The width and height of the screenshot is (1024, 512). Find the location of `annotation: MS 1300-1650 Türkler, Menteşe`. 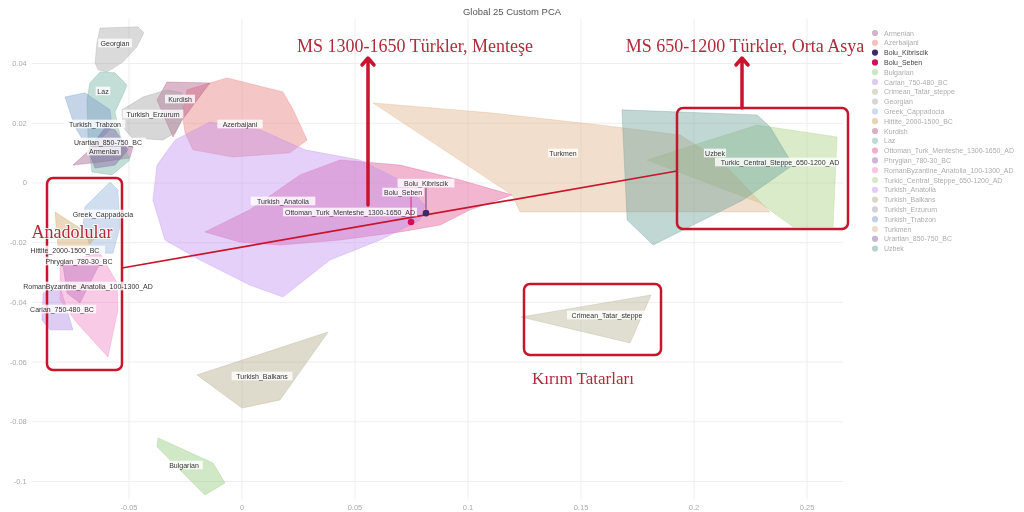

annotation: MS 1300-1650 Türkler, Menteşe is located at coordinates (415, 46).